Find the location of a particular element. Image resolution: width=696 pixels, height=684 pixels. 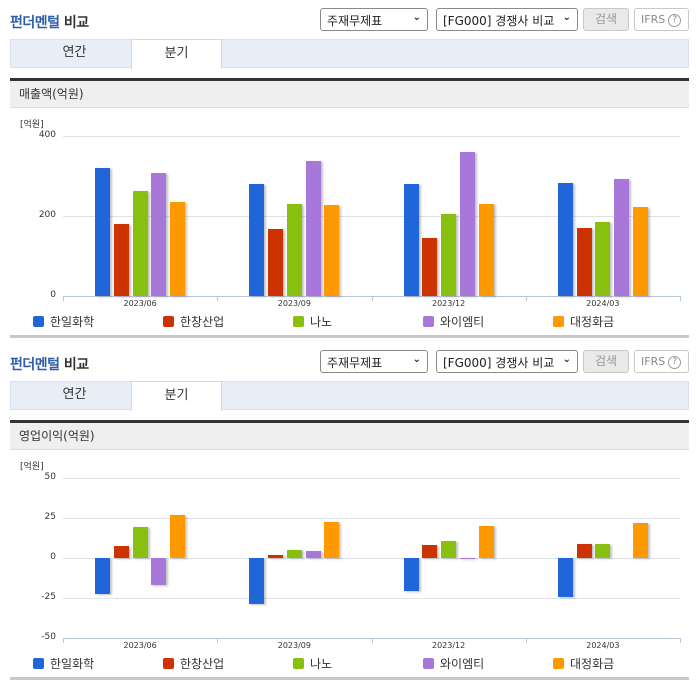

y-tick-label: -25 is located at coordinates (48, 597).